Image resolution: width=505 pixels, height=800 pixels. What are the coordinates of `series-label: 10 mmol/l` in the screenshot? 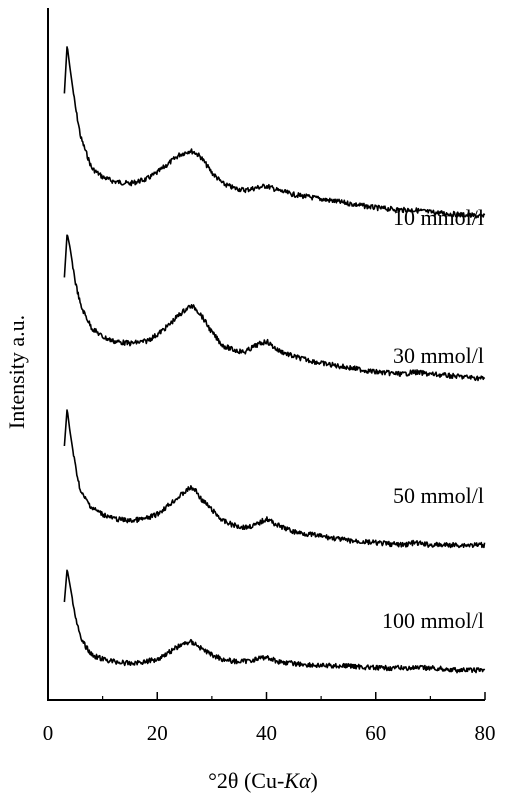 It's located at (438, 217).